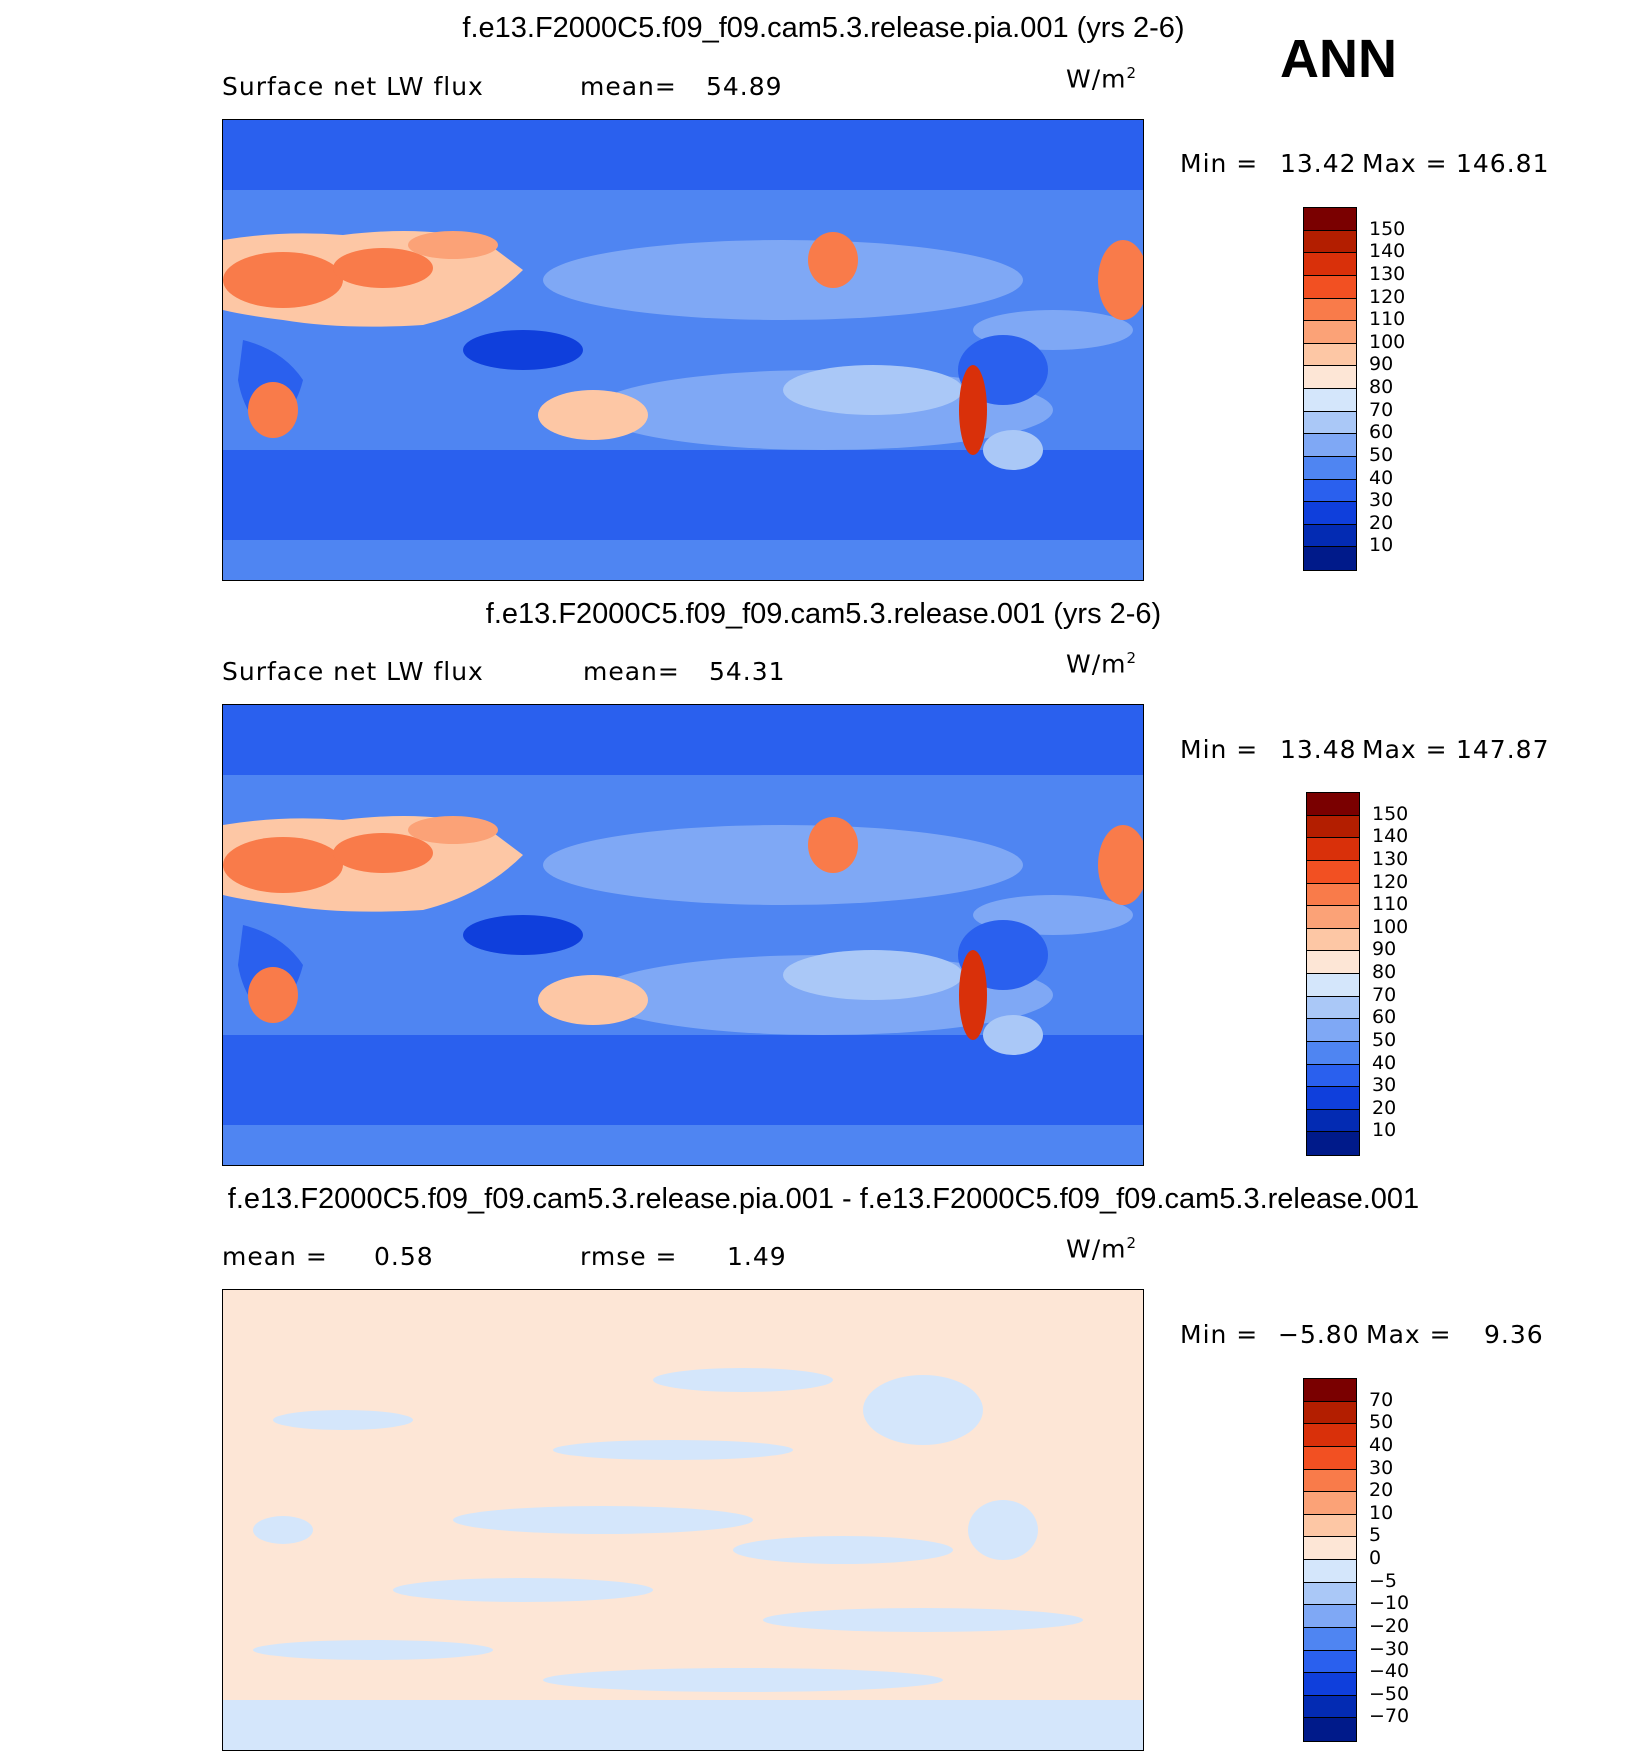 This screenshot has width=1647, height=1758. I want to click on panel1-colorbar, so click(1330, 389).